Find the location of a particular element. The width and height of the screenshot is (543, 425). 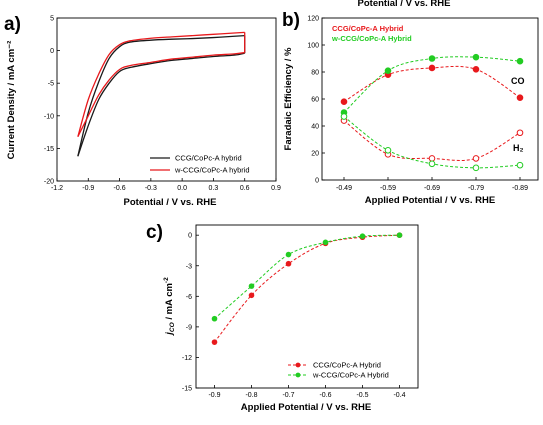

panel-a-xtick-label: 0.9 is located at coordinates (276, 188).